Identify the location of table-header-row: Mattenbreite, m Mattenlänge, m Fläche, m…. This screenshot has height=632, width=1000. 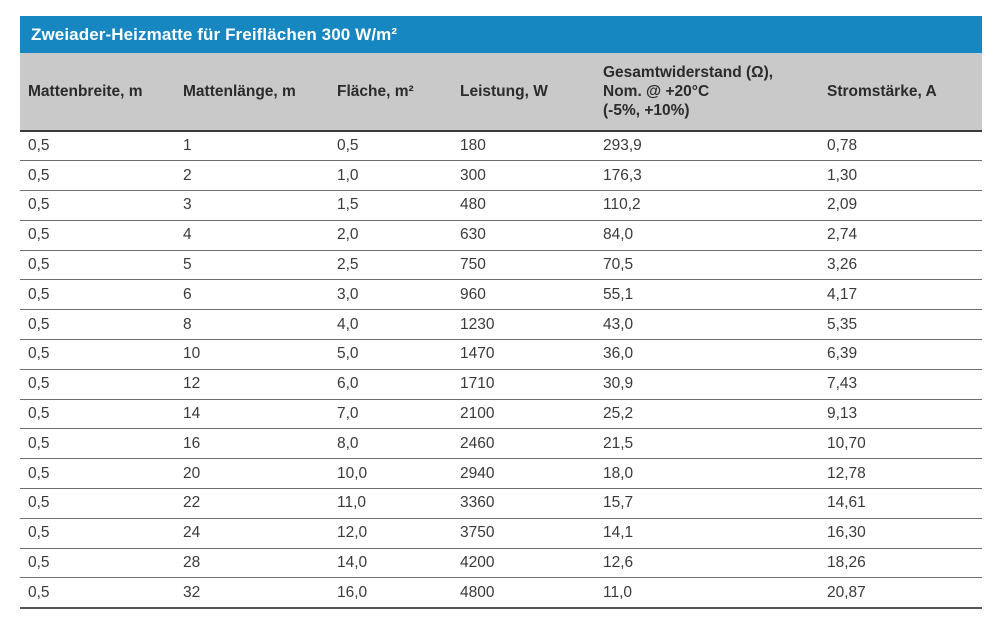
(501, 92).